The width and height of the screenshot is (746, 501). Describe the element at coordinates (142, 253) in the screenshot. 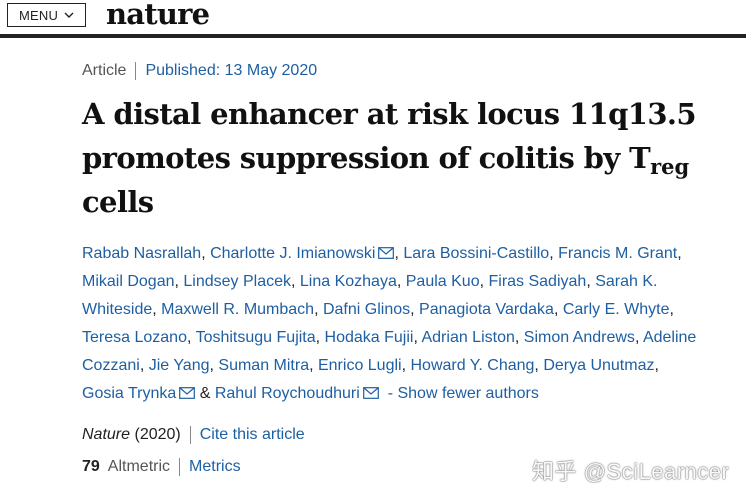

I see `author-link: Rabab Nasrallah` at that location.